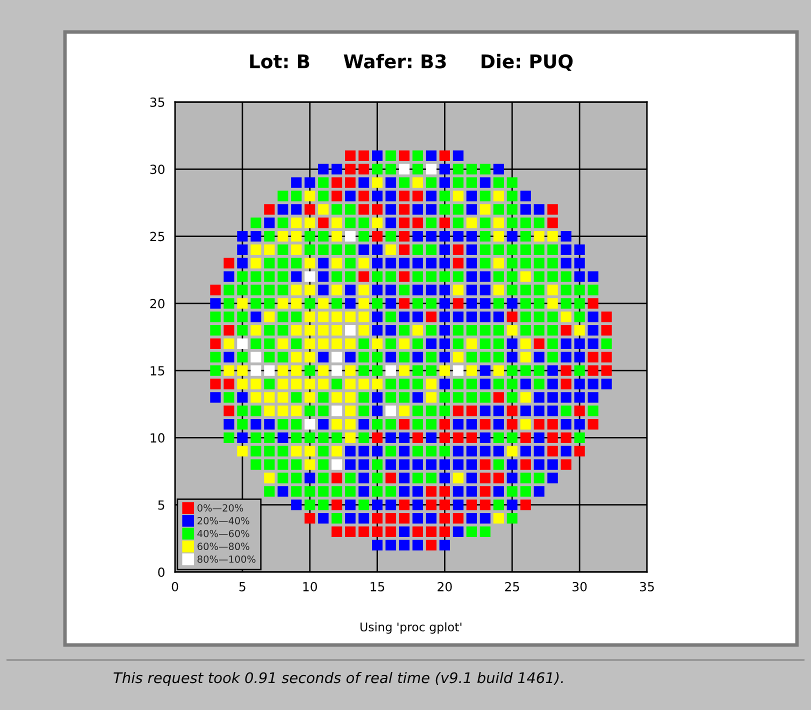  What do you see at coordinates (227, 559) in the screenshot?
I see `legend-label: 80%—100%` at bounding box center [227, 559].